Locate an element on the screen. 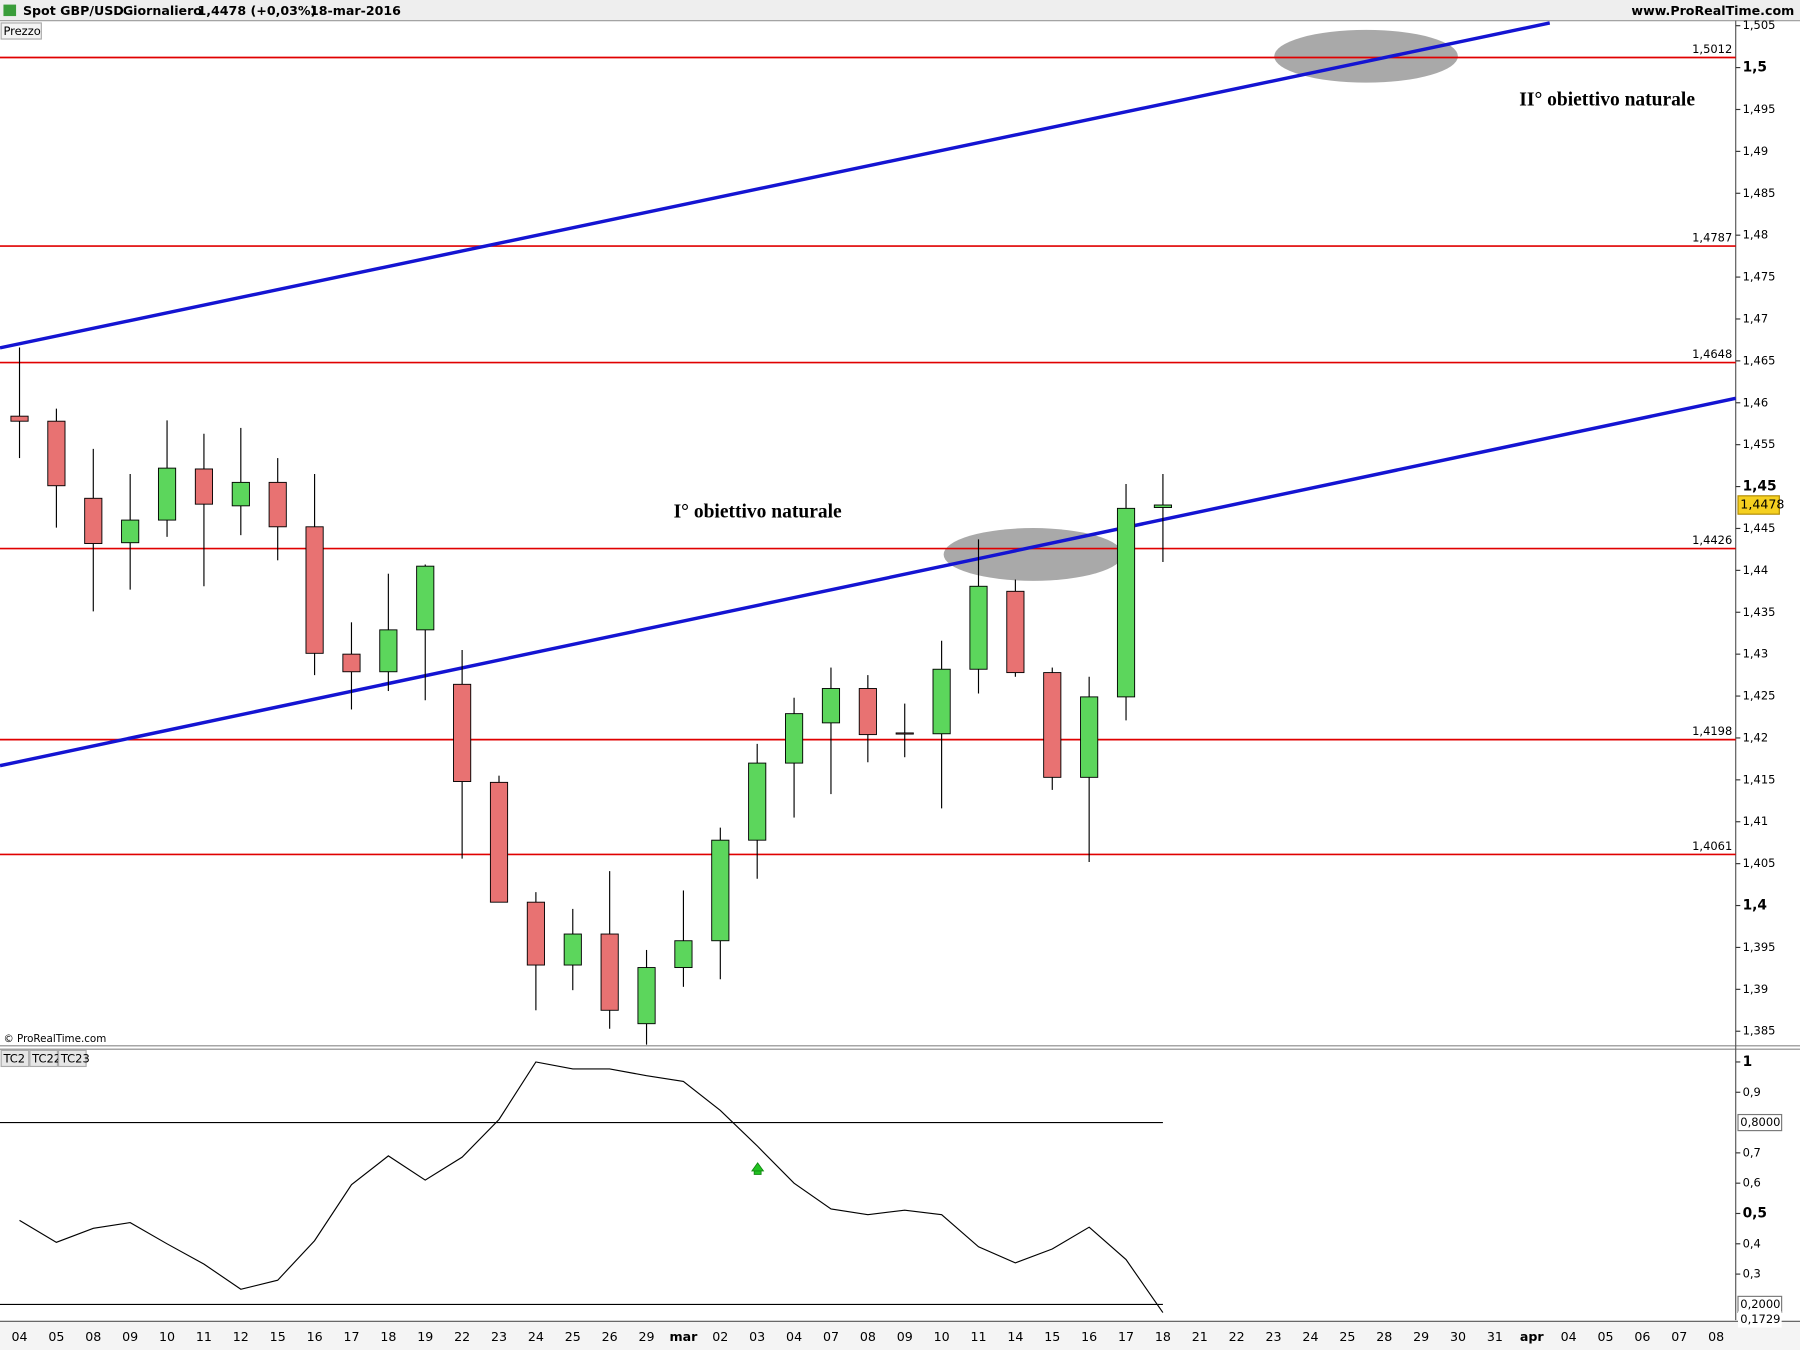 This screenshot has width=1800, height=1350. last-price-box is located at coordinates (1758, 505).